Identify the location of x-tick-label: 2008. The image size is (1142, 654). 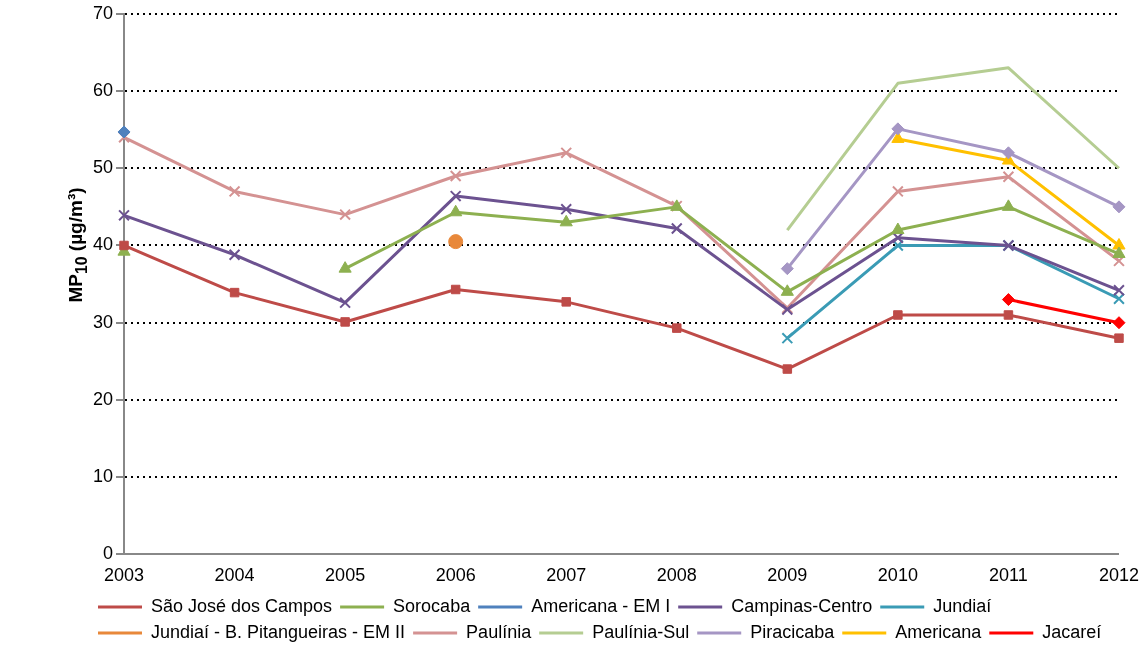
(676, 575).